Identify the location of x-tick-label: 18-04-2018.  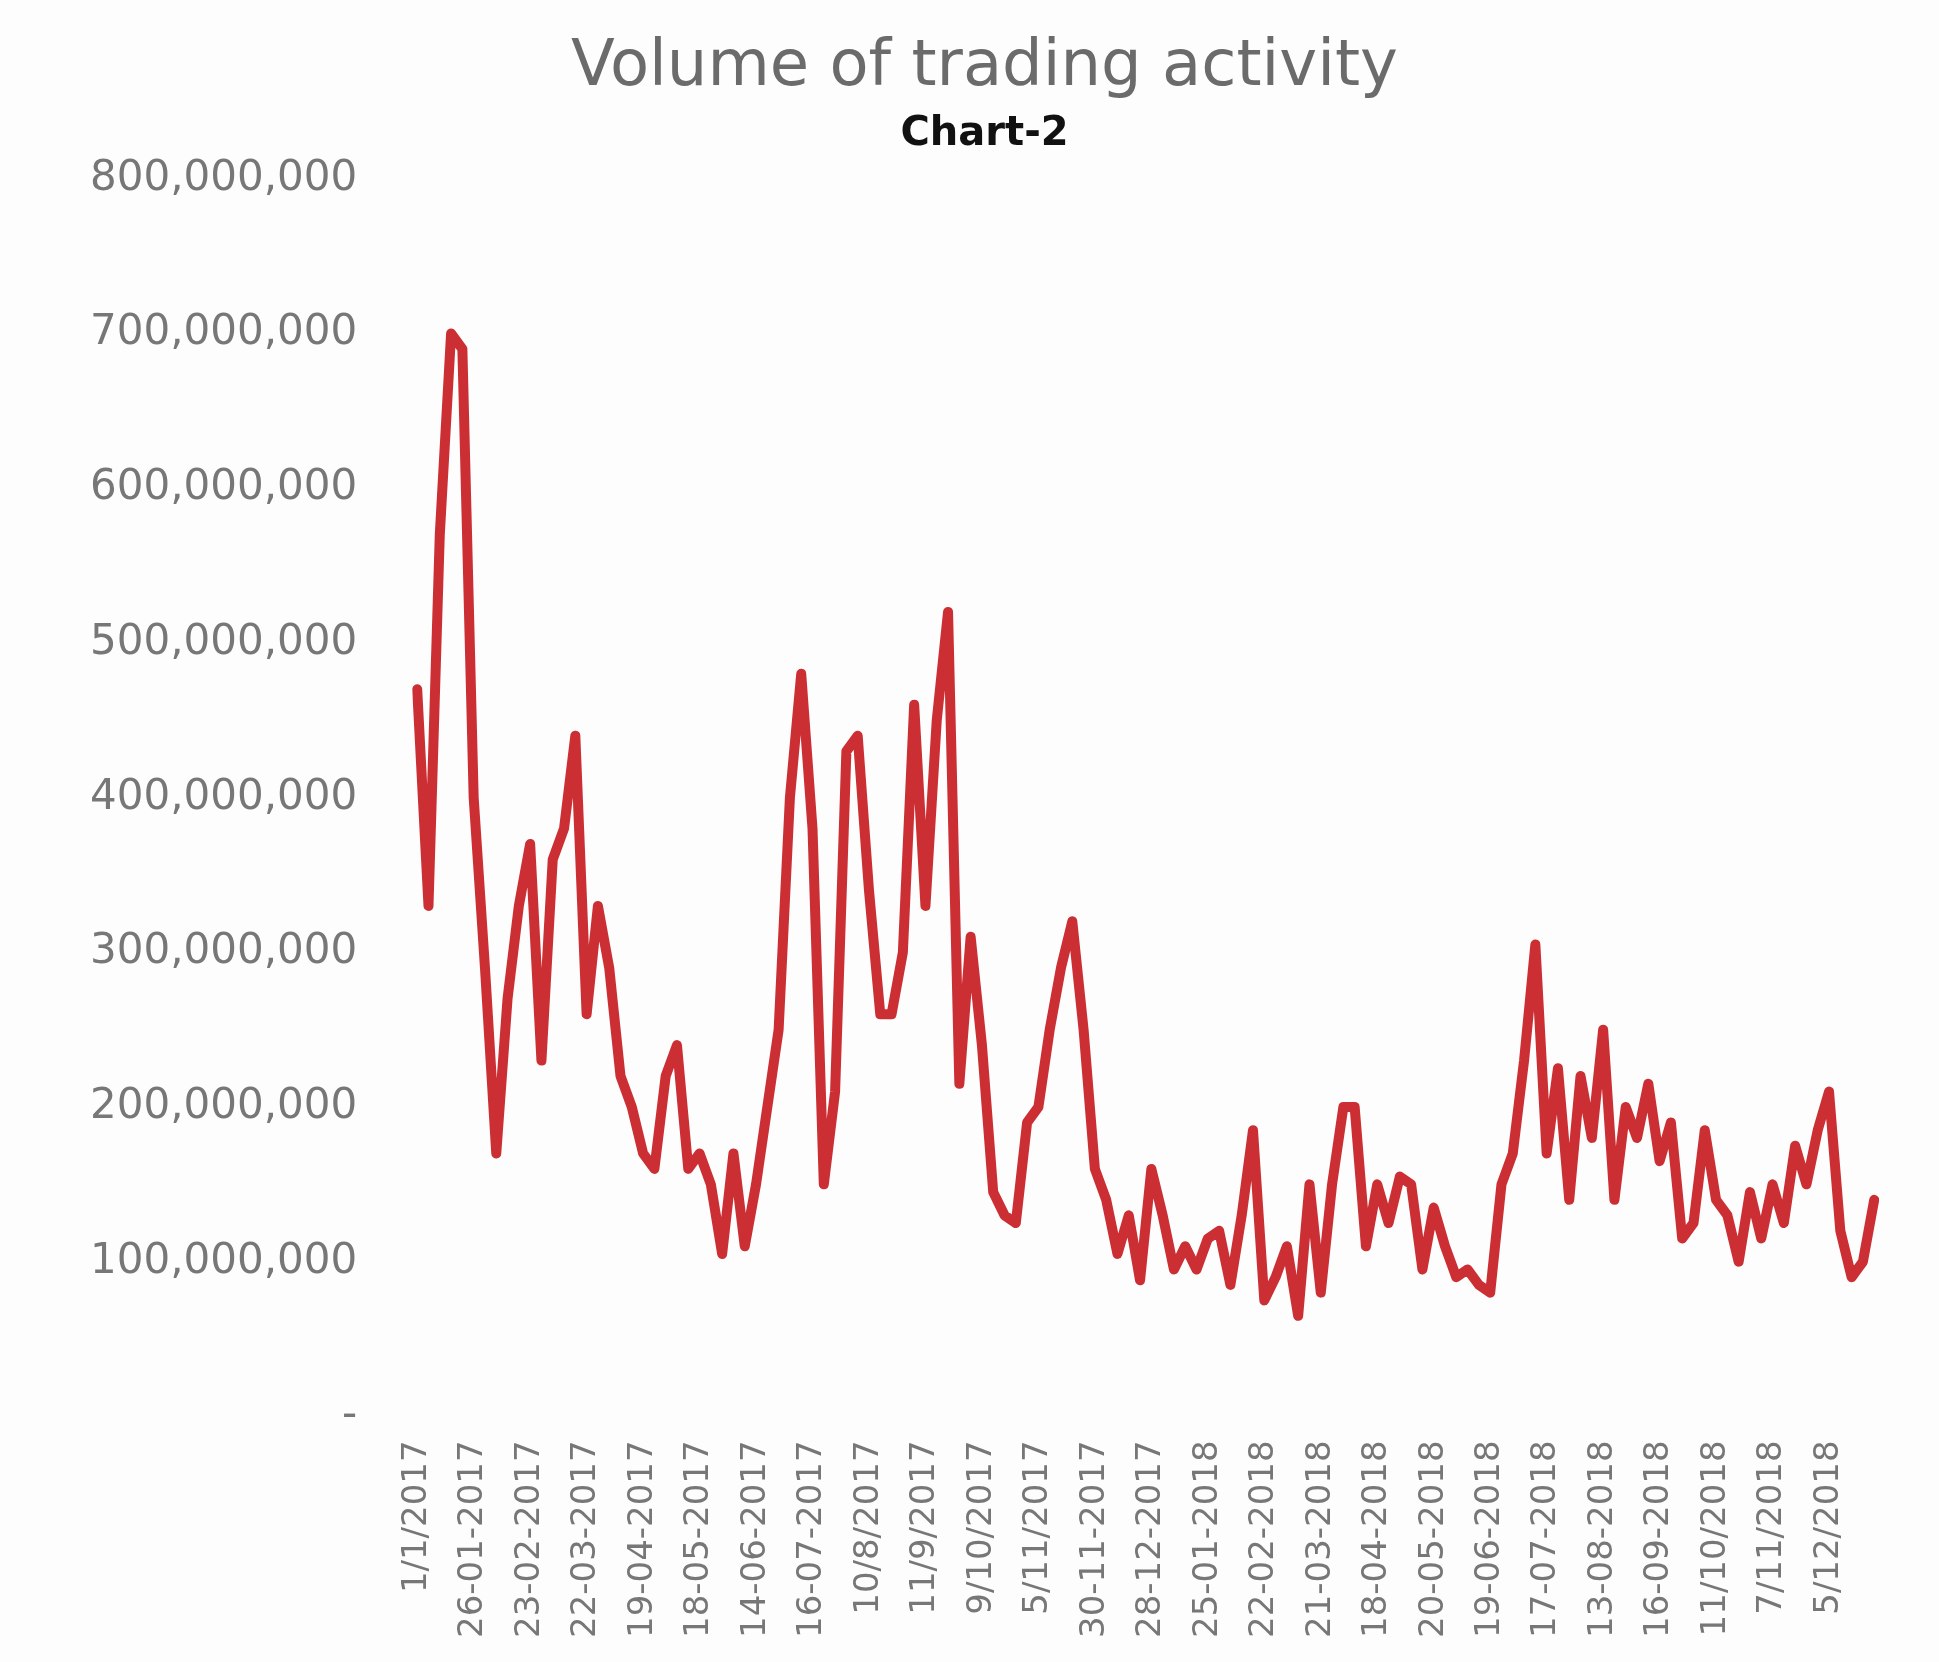
(1374, 1539).